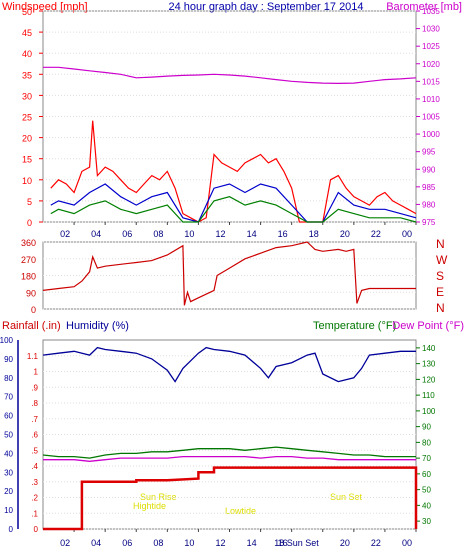  What do you see at coordinates (376, 543) in the screenshot?
I see `climate-xtick-label: 22` at bounding box center [376, 543].